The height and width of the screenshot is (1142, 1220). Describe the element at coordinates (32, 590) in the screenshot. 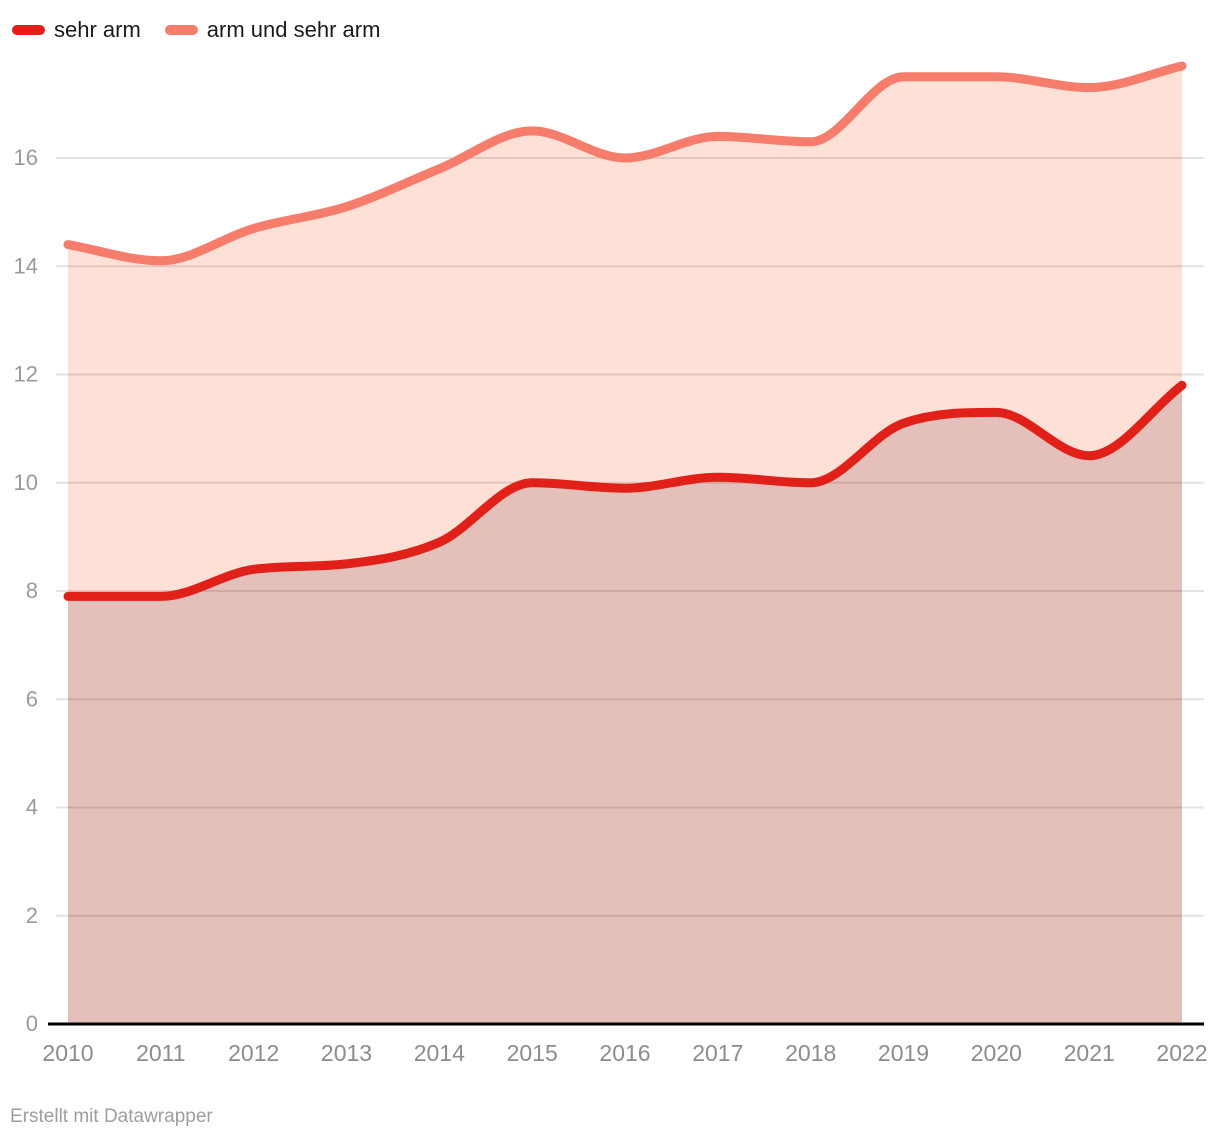

I see `tick-label-y-8: 8` at that location.